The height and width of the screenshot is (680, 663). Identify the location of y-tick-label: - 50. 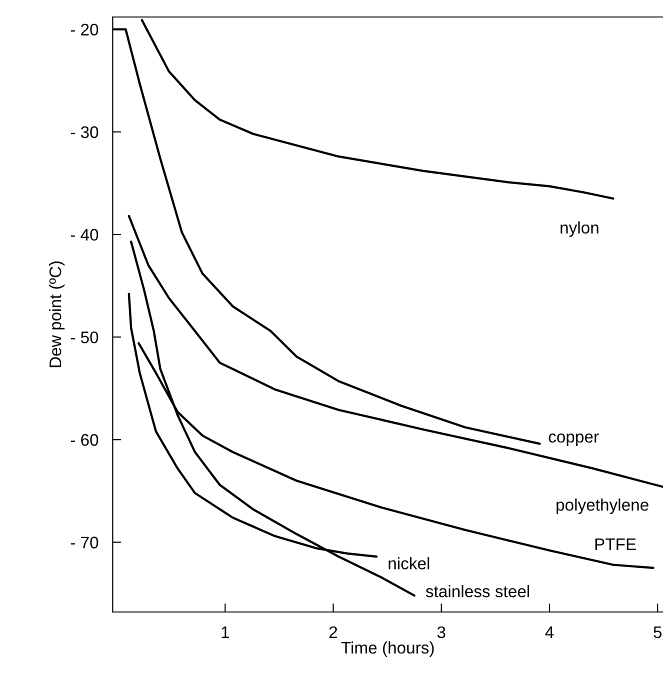
(84, 337).